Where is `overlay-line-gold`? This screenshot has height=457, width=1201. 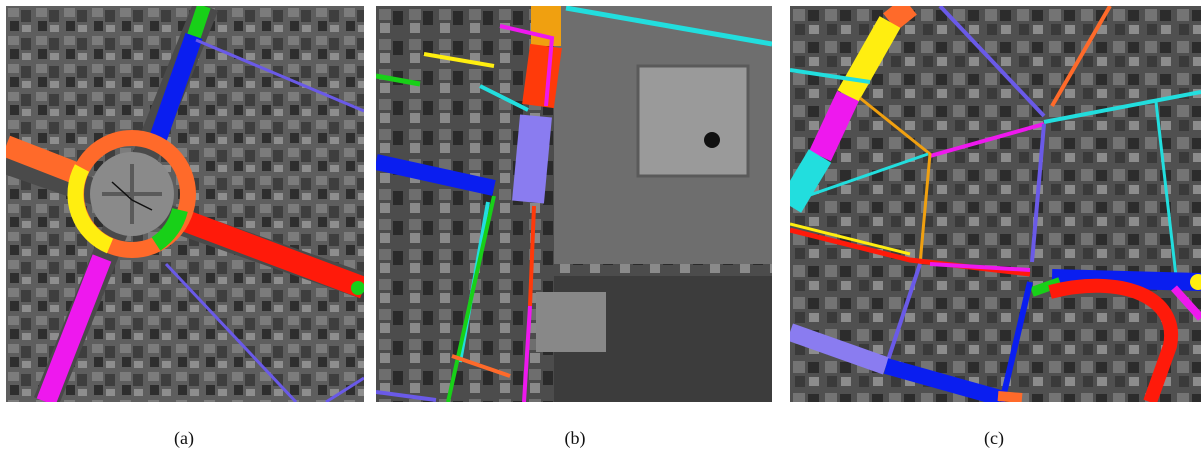
overlay-line-gold is located at coordinates (895, 180).